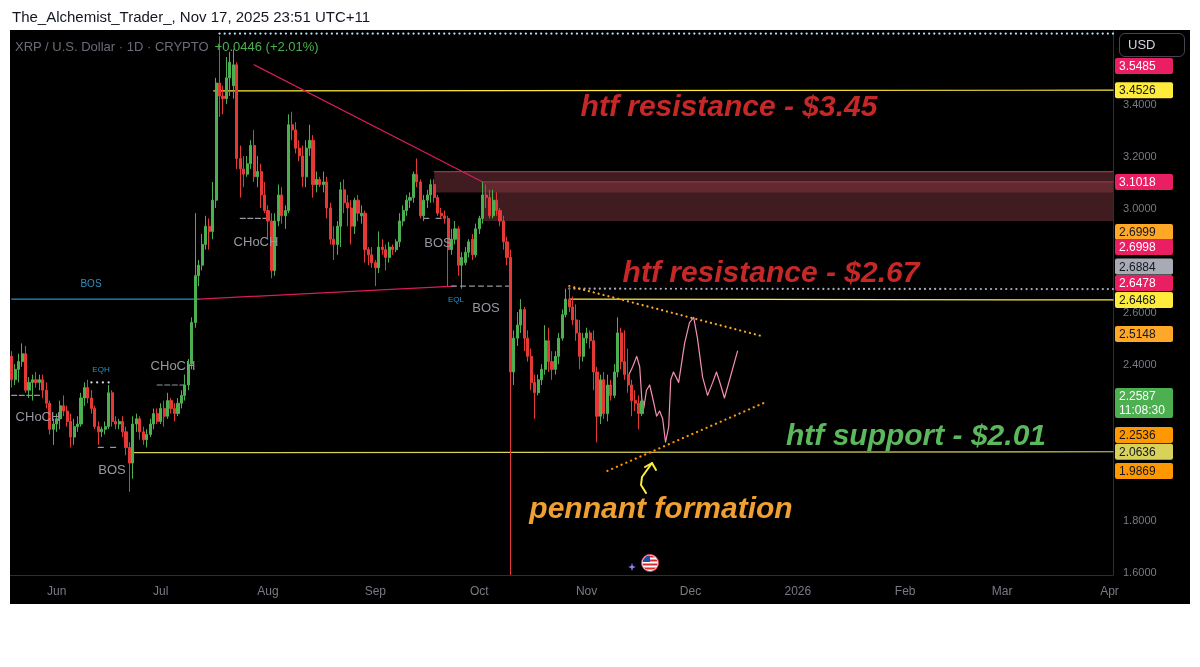 Image resolution: width=1200 pixels, height=667 pixels. I want to click on annotation: EQL, so click(456, 299).